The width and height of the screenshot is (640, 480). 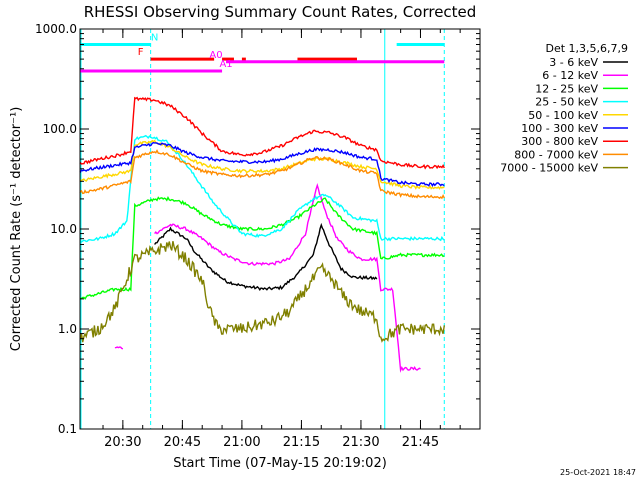 What do you see at coordinates (67, 429) in the screenshot?
I see `y-tick-label: 0.1` at bounding box center [67, 429].